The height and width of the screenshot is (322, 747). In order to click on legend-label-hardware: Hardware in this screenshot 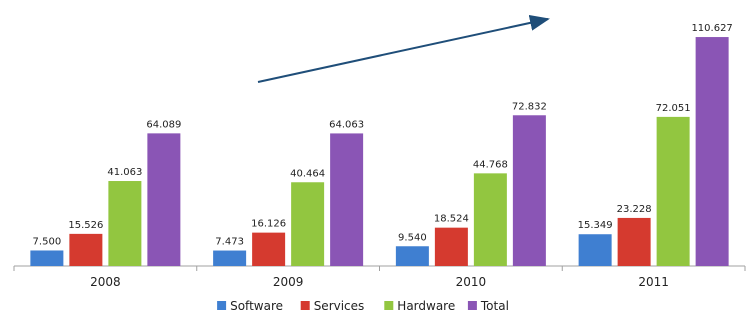, I will do `click(426, 306)`.